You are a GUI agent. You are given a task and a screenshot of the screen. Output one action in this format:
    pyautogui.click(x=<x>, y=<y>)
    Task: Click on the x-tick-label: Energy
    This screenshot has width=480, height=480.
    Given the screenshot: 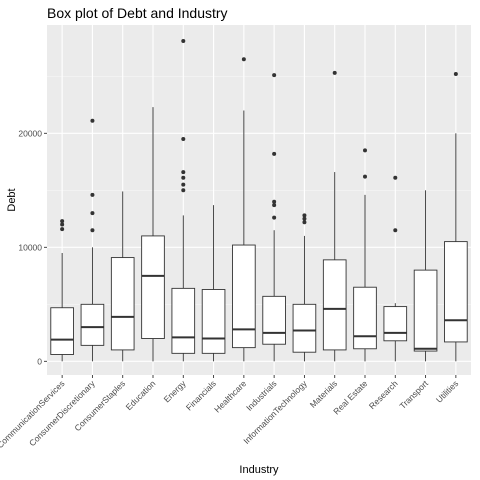 What is the action you would take?
    pyautogui.click(x=175, y=391)
    